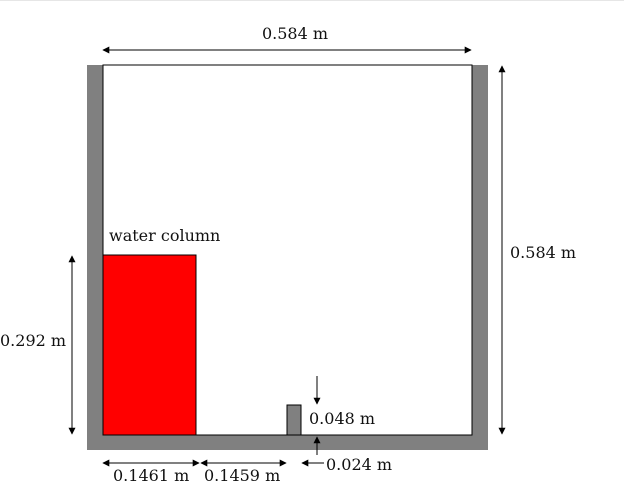 This screenshot has width=624, height=483. What do you see at coordinates (295, 33) in the screenshot?
I see `top-width-label: 0.584 m` at bounding box center [295, 33].